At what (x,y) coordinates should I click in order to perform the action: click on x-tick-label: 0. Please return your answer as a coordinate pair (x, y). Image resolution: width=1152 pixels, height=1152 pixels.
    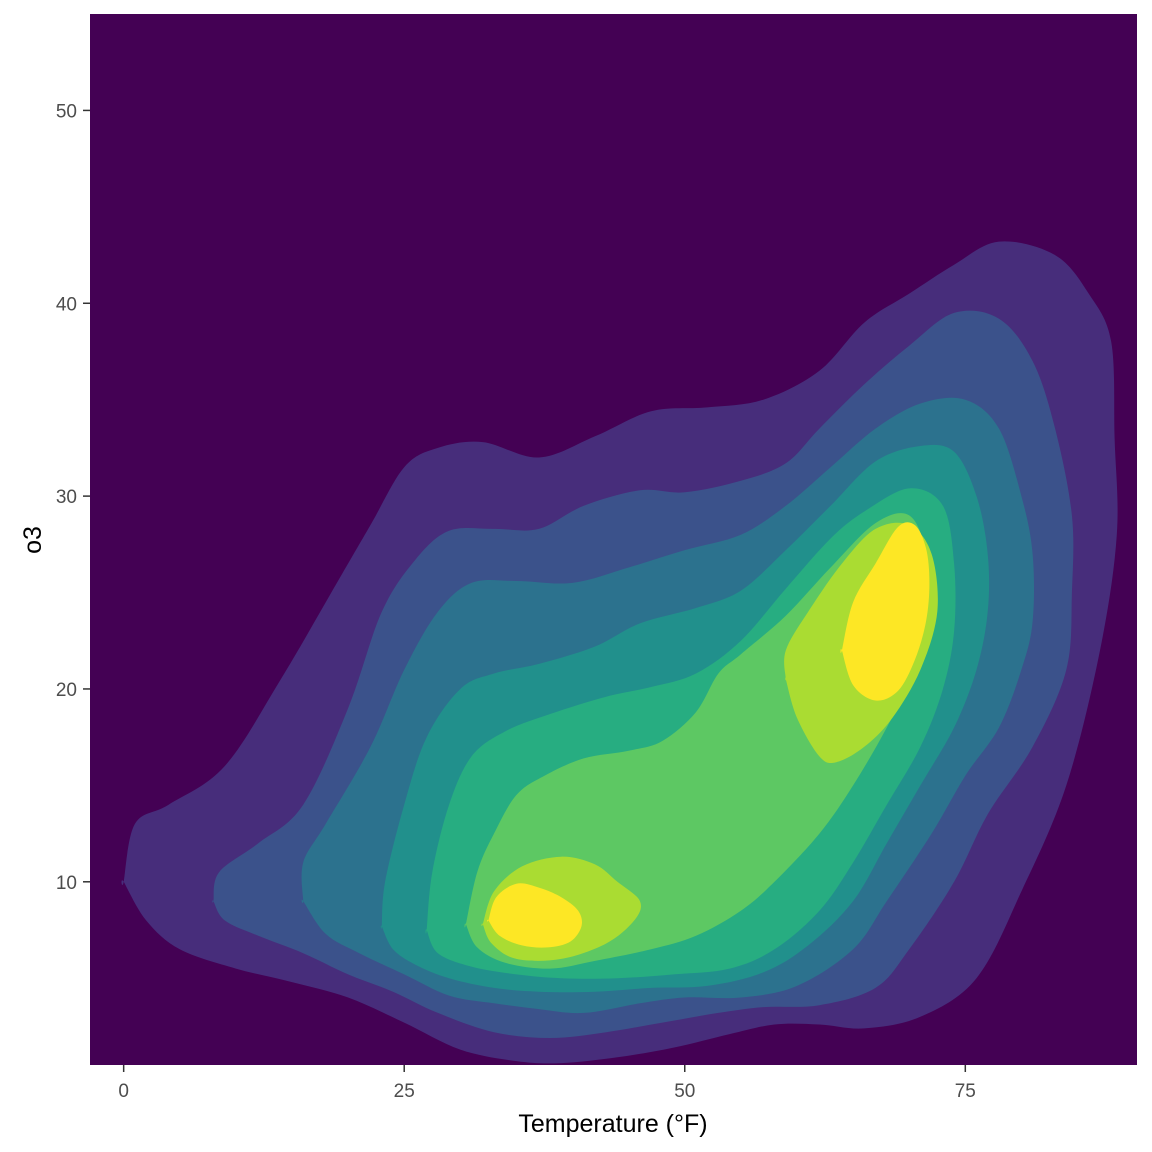
    Looking at the image, I should click on (123, 1091).